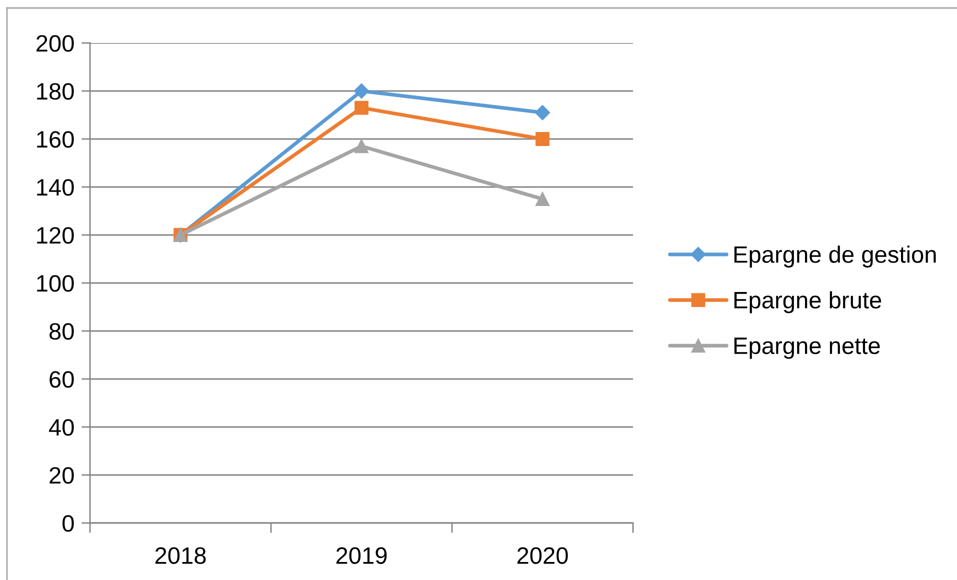  Describe the element at coordinates (180, 555) in the screenshot. I see `x-tick-label: 2018` at that location.